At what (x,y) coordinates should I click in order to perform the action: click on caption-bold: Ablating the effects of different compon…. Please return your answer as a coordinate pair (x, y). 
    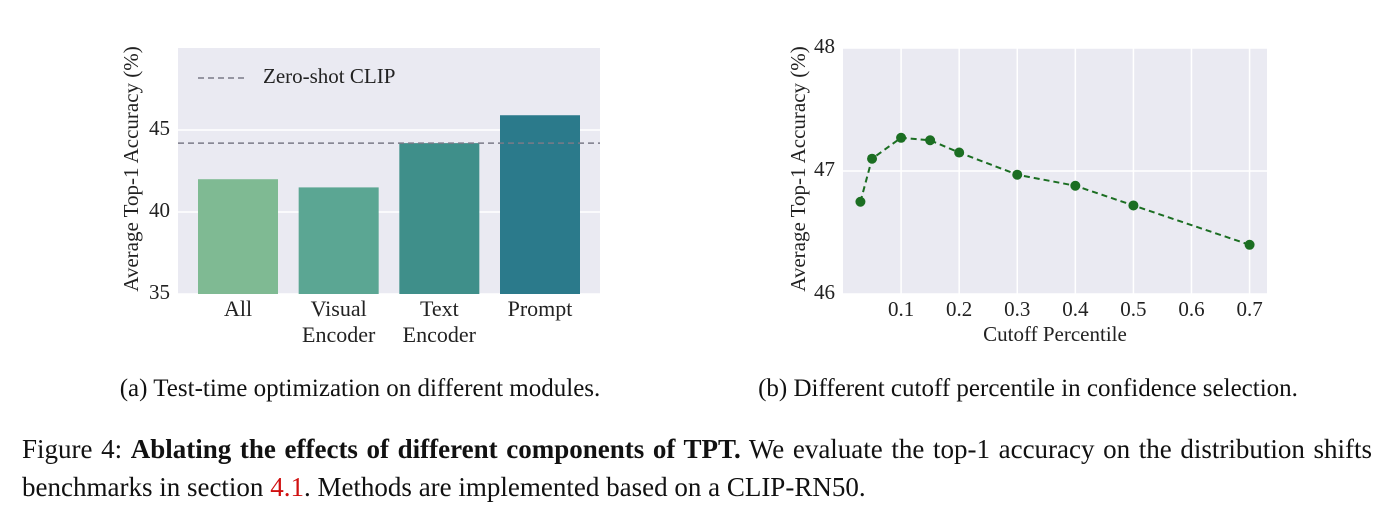
    Looking at the image, I should click on (435, 449).